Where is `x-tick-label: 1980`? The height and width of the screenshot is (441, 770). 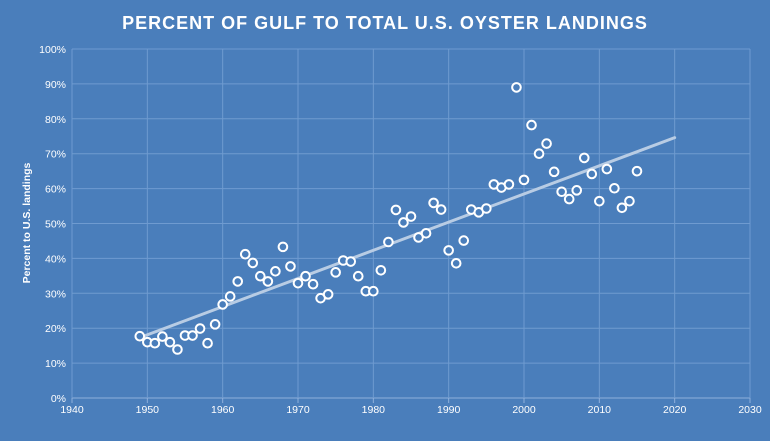 x-tick-label: 1980 is located at coordinates (374, 410).